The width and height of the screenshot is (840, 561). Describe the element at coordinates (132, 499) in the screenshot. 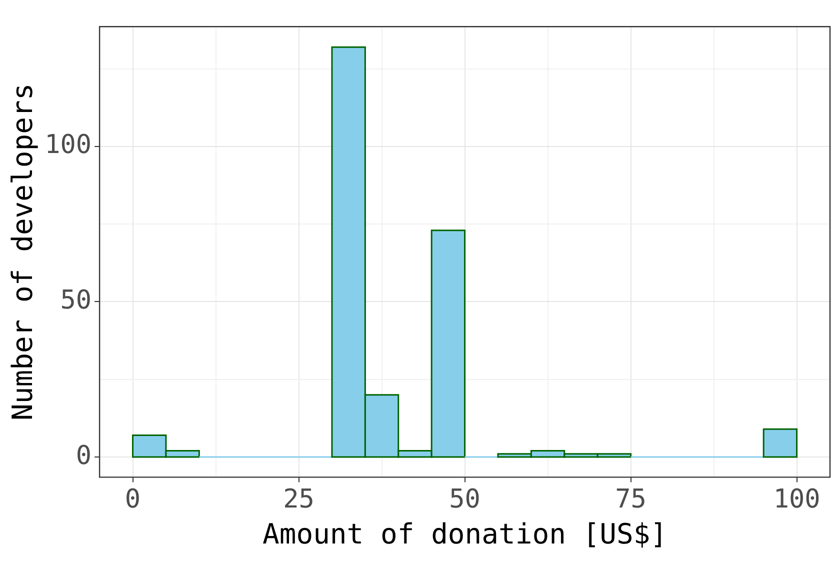

I see `x-tick-label: 0` at that location.